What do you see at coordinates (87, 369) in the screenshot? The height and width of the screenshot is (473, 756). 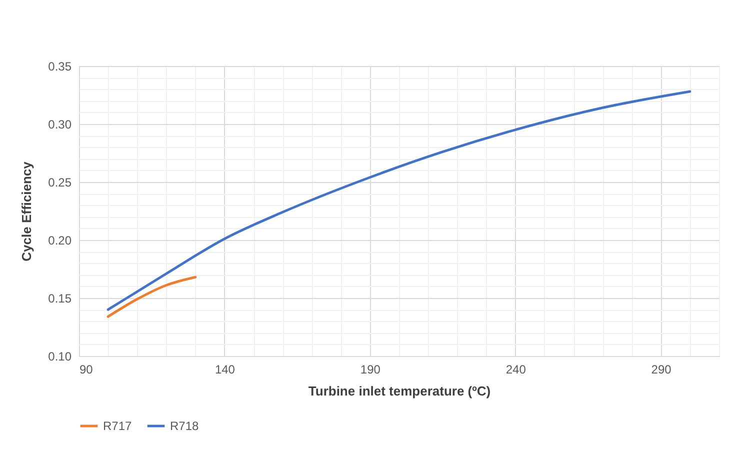 I see `x-tick-label: 90` at bounding box center [87, 369].